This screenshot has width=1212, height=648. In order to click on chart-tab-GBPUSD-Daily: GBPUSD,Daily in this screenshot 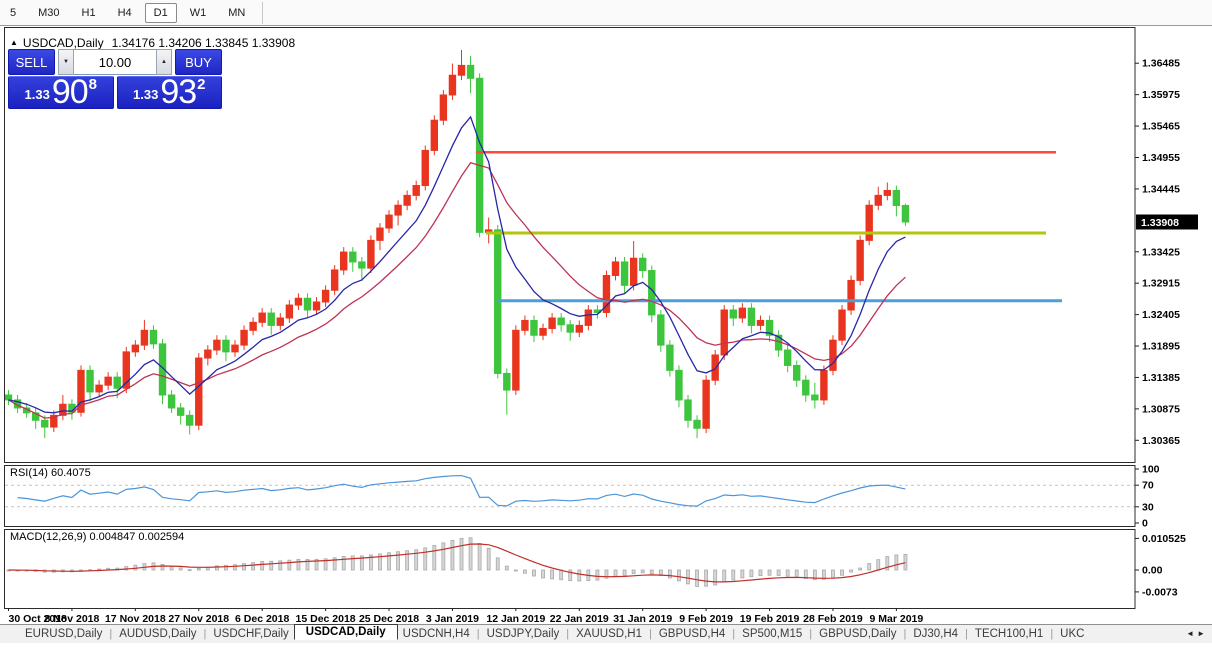, I will do `click(858, 634)`.